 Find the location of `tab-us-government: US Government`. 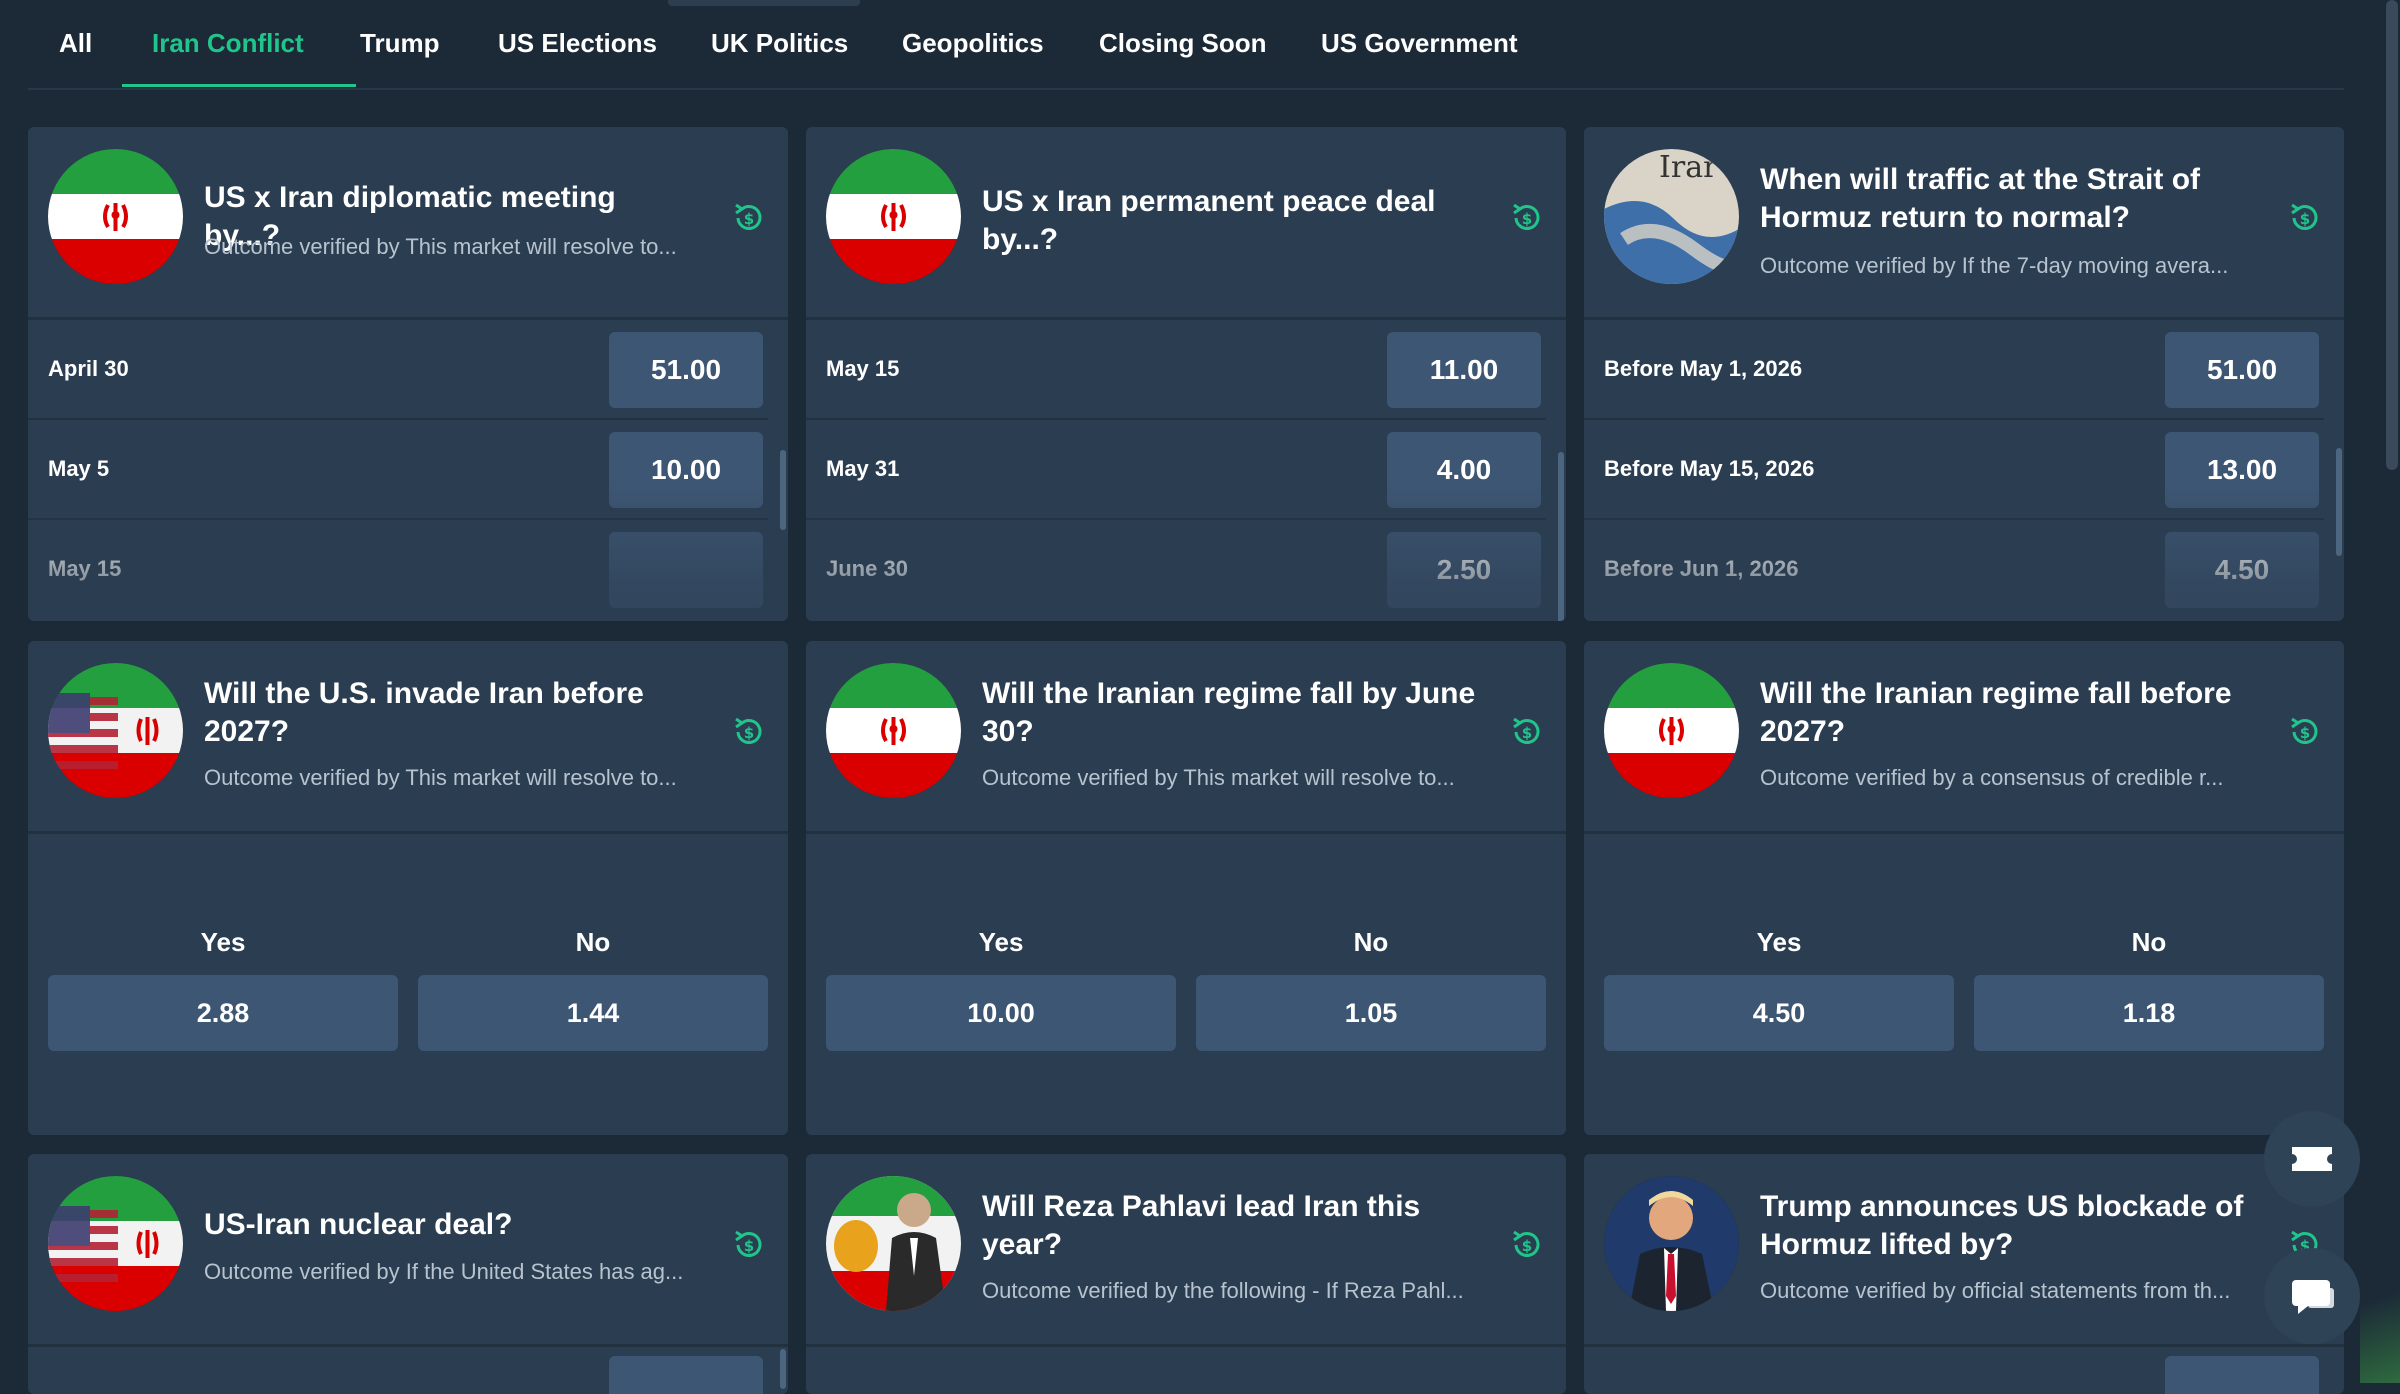

tab-us-government: US Government is located at coordinates (1419, 43).